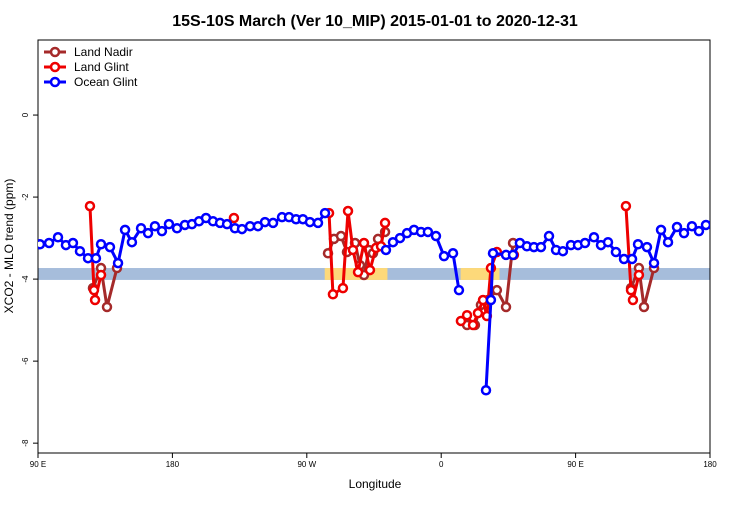  Describe the element at coordinates (441, 464) in the screenshot. I see `x-tick-label: 0` at that location.